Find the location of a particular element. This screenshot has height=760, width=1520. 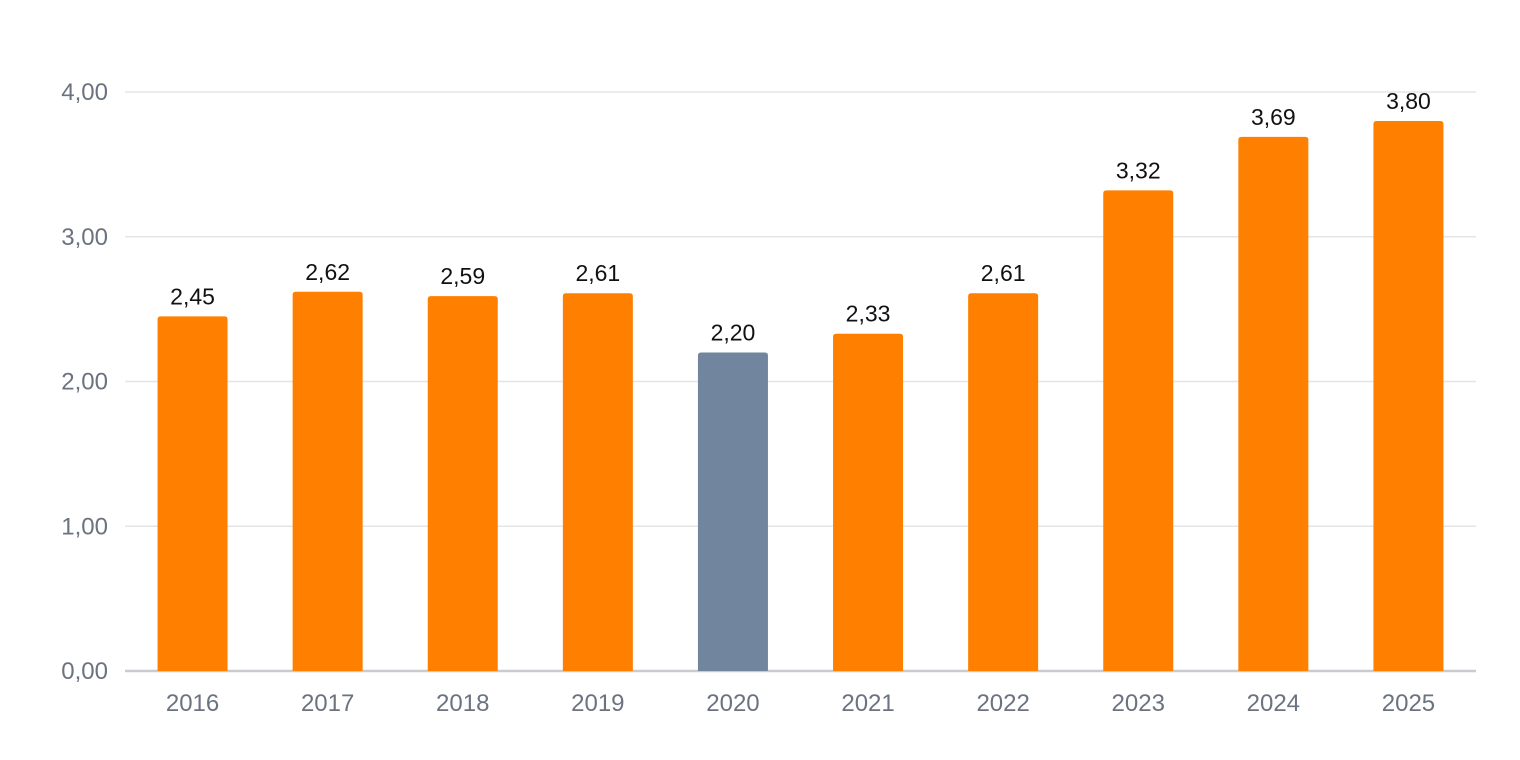

x-tick-label-2017: 2017 is located at coordinates (327, 703).